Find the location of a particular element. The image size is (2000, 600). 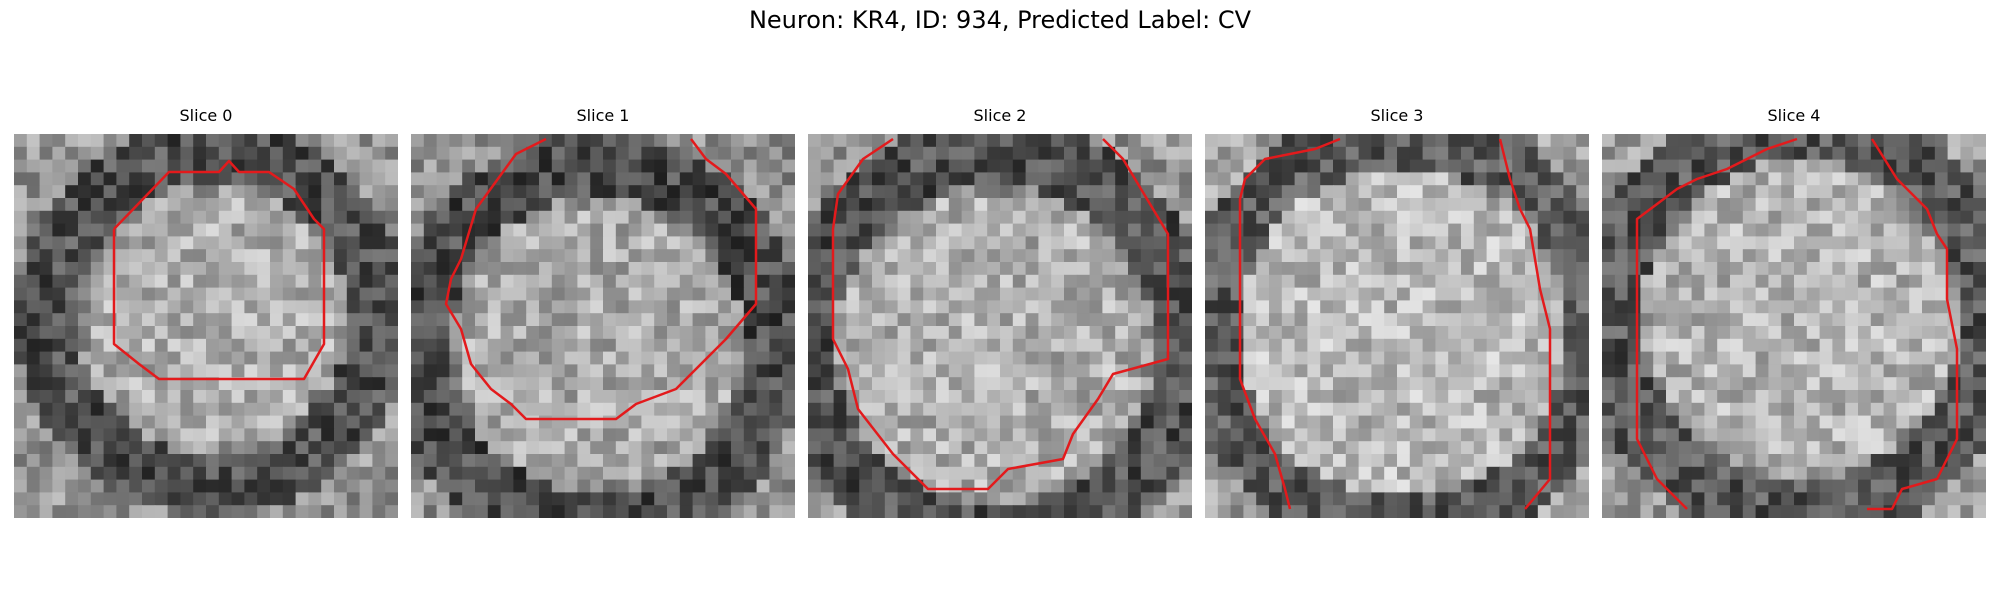

grayscale-pixels is located at coordinates (1000, 326).